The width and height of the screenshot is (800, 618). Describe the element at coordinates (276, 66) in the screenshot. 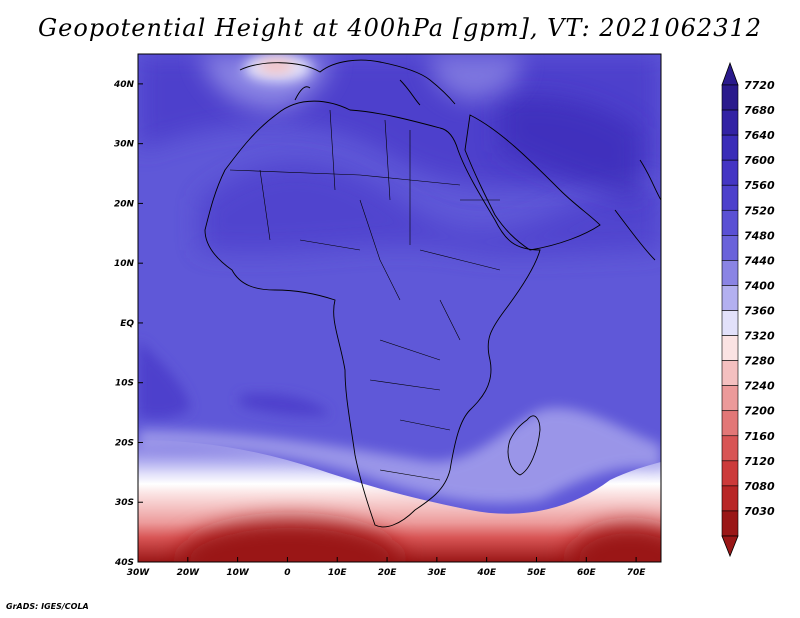

I see `field-iberia-trough-center` at that location.